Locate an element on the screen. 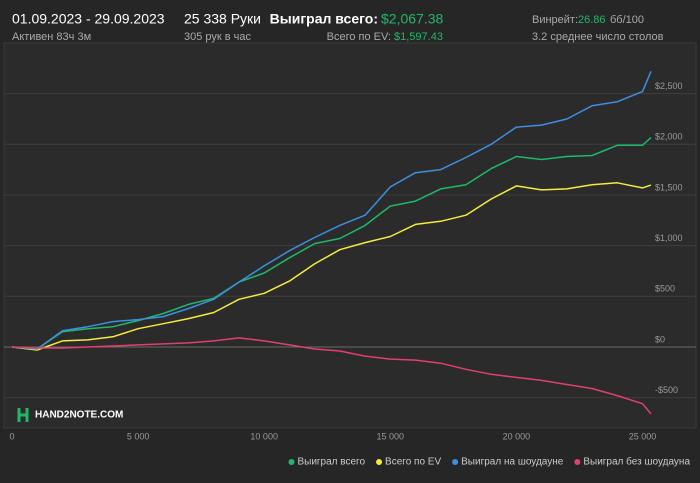 The height and width of the screenshot is (483, 700). ev-value: $1,597.43 is located at coordinates (418, 37).